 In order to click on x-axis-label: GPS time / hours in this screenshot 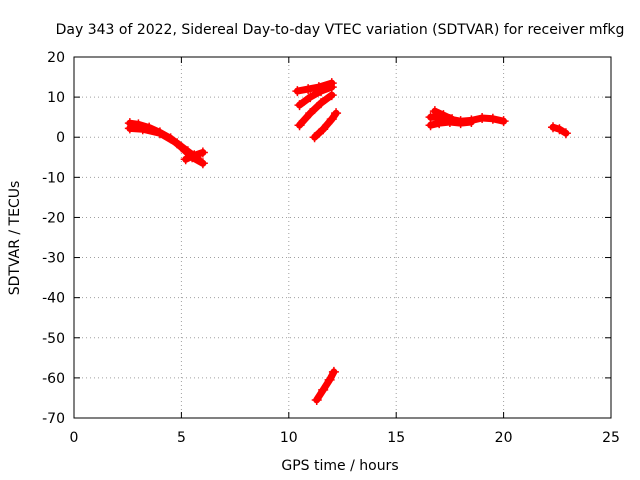, I will do `click(339, 466)`.